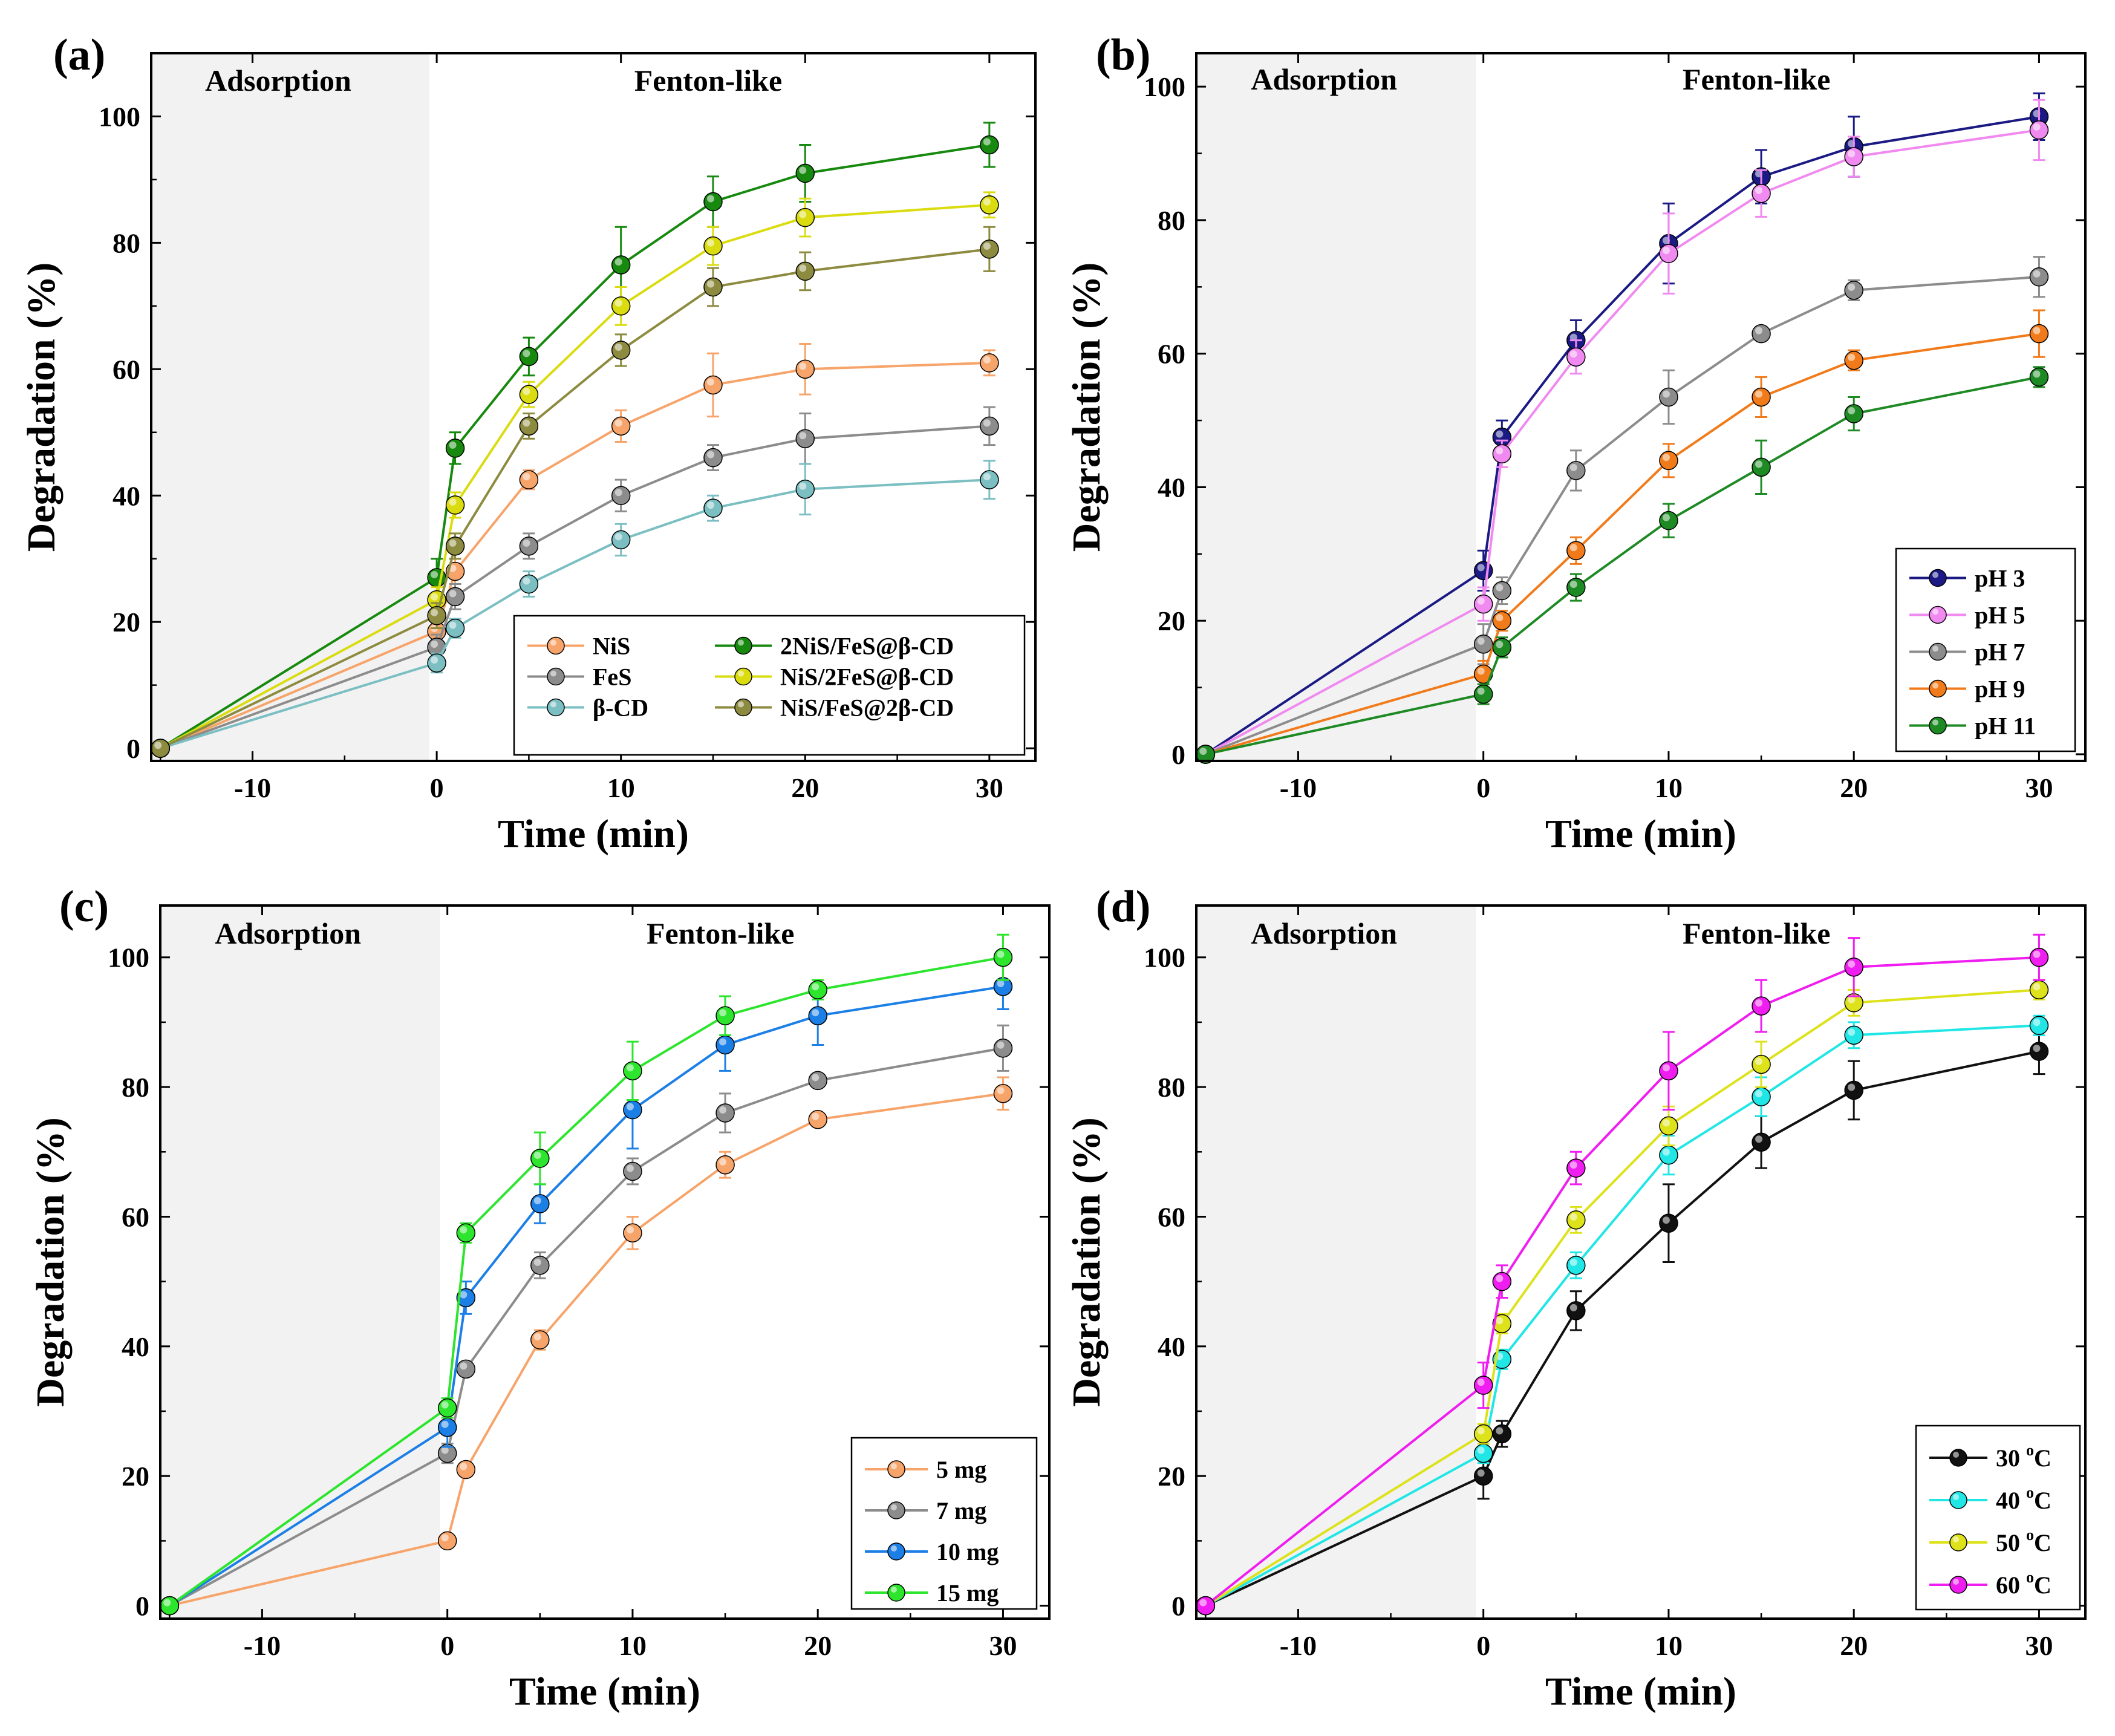 The image size is (2115, 1736). Describe the element at coordinates (2042, 1542) in the screenshot. I see `legend-label-unit: C` at that location.